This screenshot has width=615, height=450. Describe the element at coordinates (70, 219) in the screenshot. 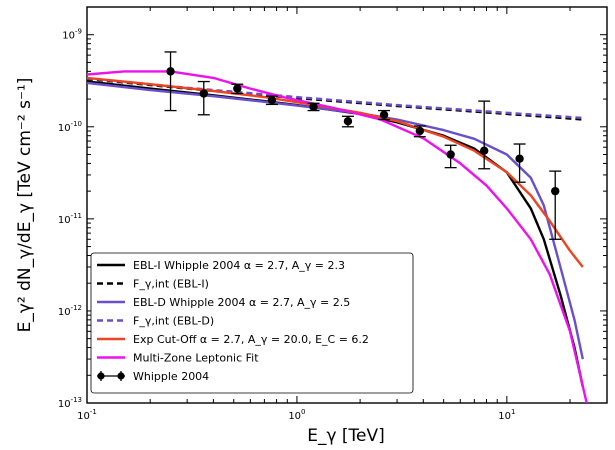

I see `y-tick-label: 10-11` at that location.